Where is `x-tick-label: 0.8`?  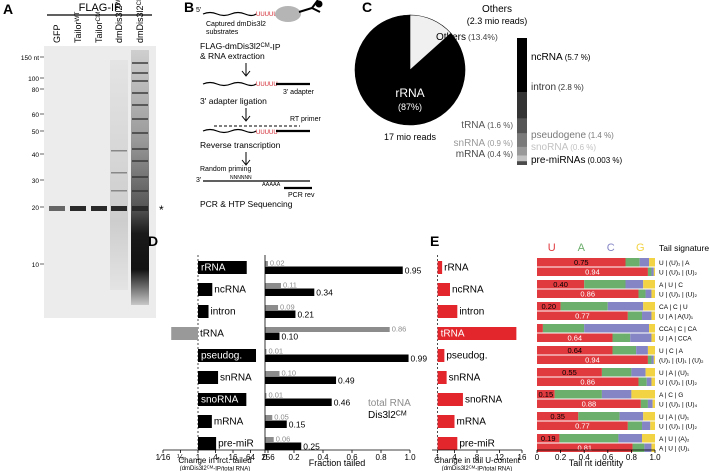 x-tick-label: 0.8 is located at coordinates (381, 457).